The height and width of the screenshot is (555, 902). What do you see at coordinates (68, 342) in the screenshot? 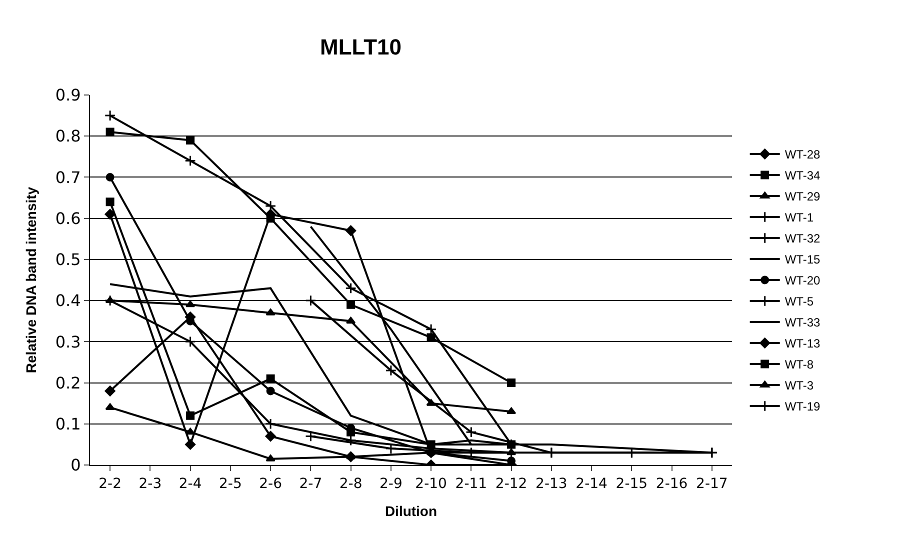
I see `y-tick-label: 0.3` at bounding box center [68, 342].